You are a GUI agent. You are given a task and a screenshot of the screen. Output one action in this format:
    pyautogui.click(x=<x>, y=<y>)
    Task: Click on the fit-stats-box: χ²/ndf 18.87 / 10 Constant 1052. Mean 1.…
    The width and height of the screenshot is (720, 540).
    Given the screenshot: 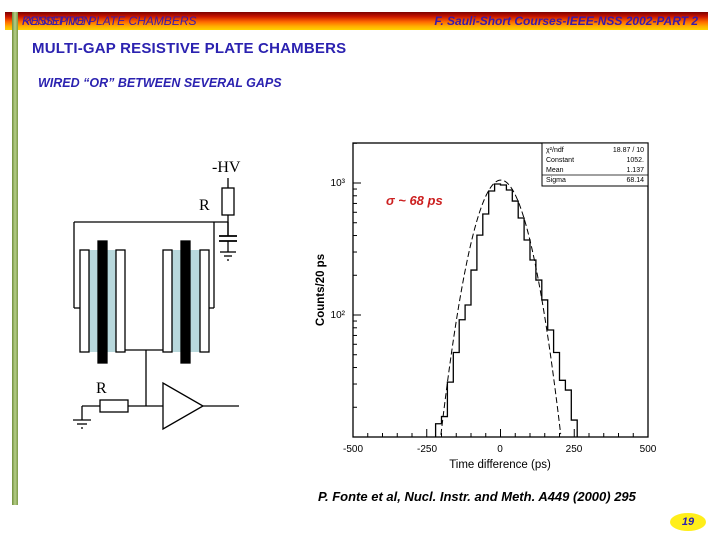 What is the action you would take?
    pyautogui.click(x=595, y=164)
    